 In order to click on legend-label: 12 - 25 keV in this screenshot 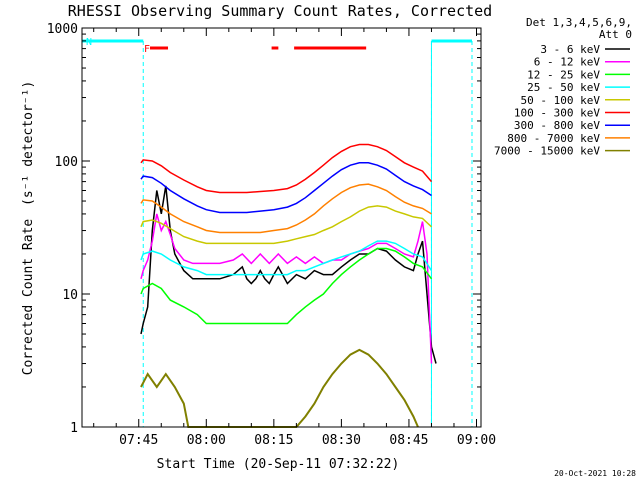, I will do `click(563, 74)`.